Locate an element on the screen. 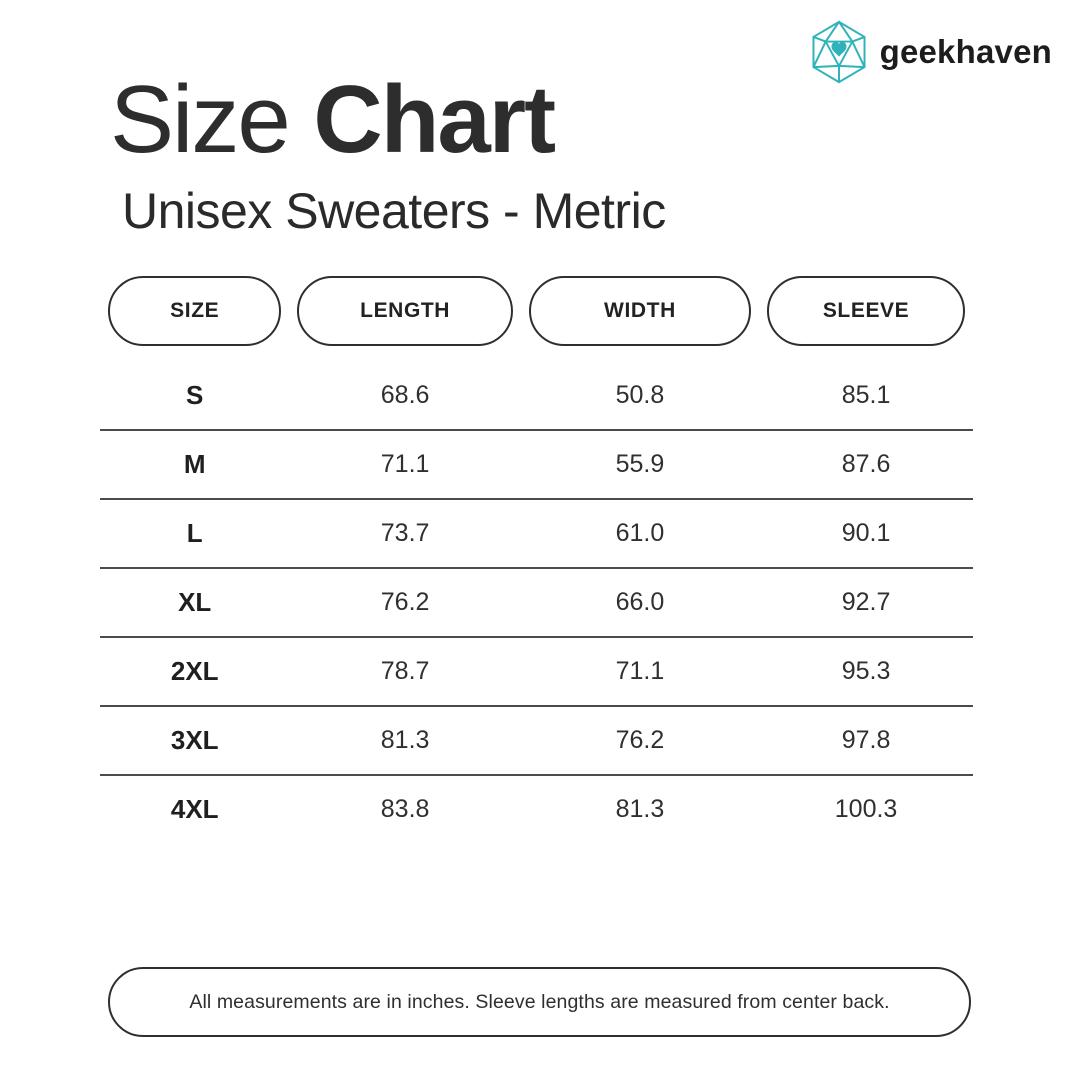 This screenshot has width=1080, height=1080. brand-logo: geekhaven is located at coordinates (931, 52).